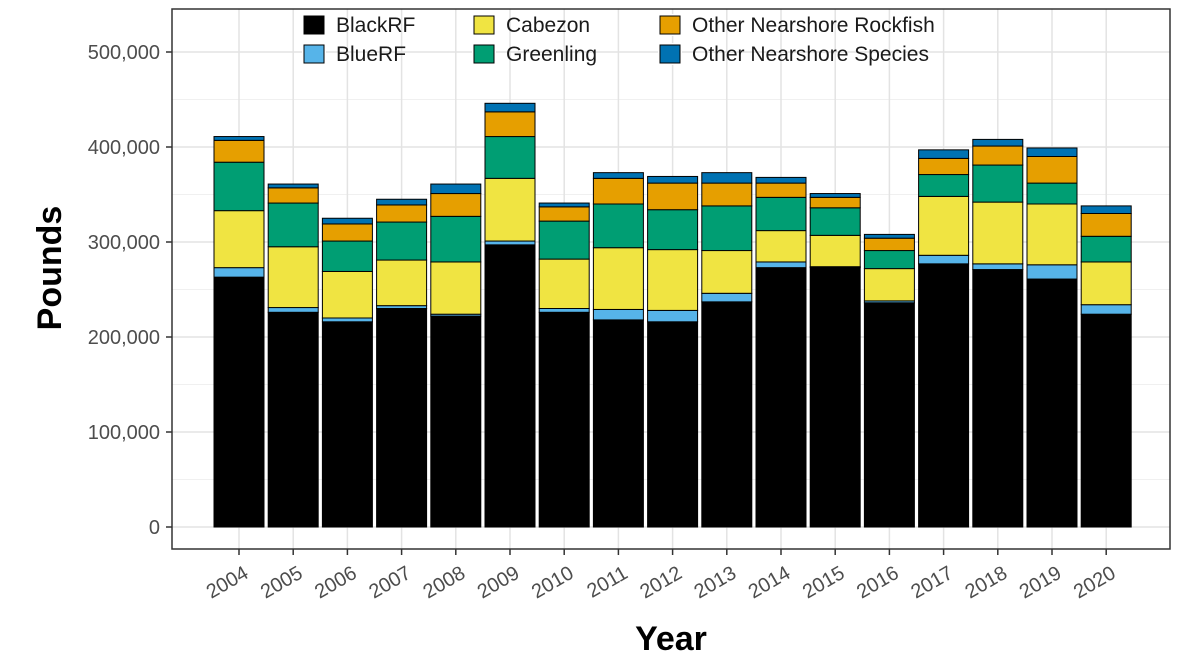  I want to click on legend-label: Other Nearshore Rockfish, so click(813, 25).